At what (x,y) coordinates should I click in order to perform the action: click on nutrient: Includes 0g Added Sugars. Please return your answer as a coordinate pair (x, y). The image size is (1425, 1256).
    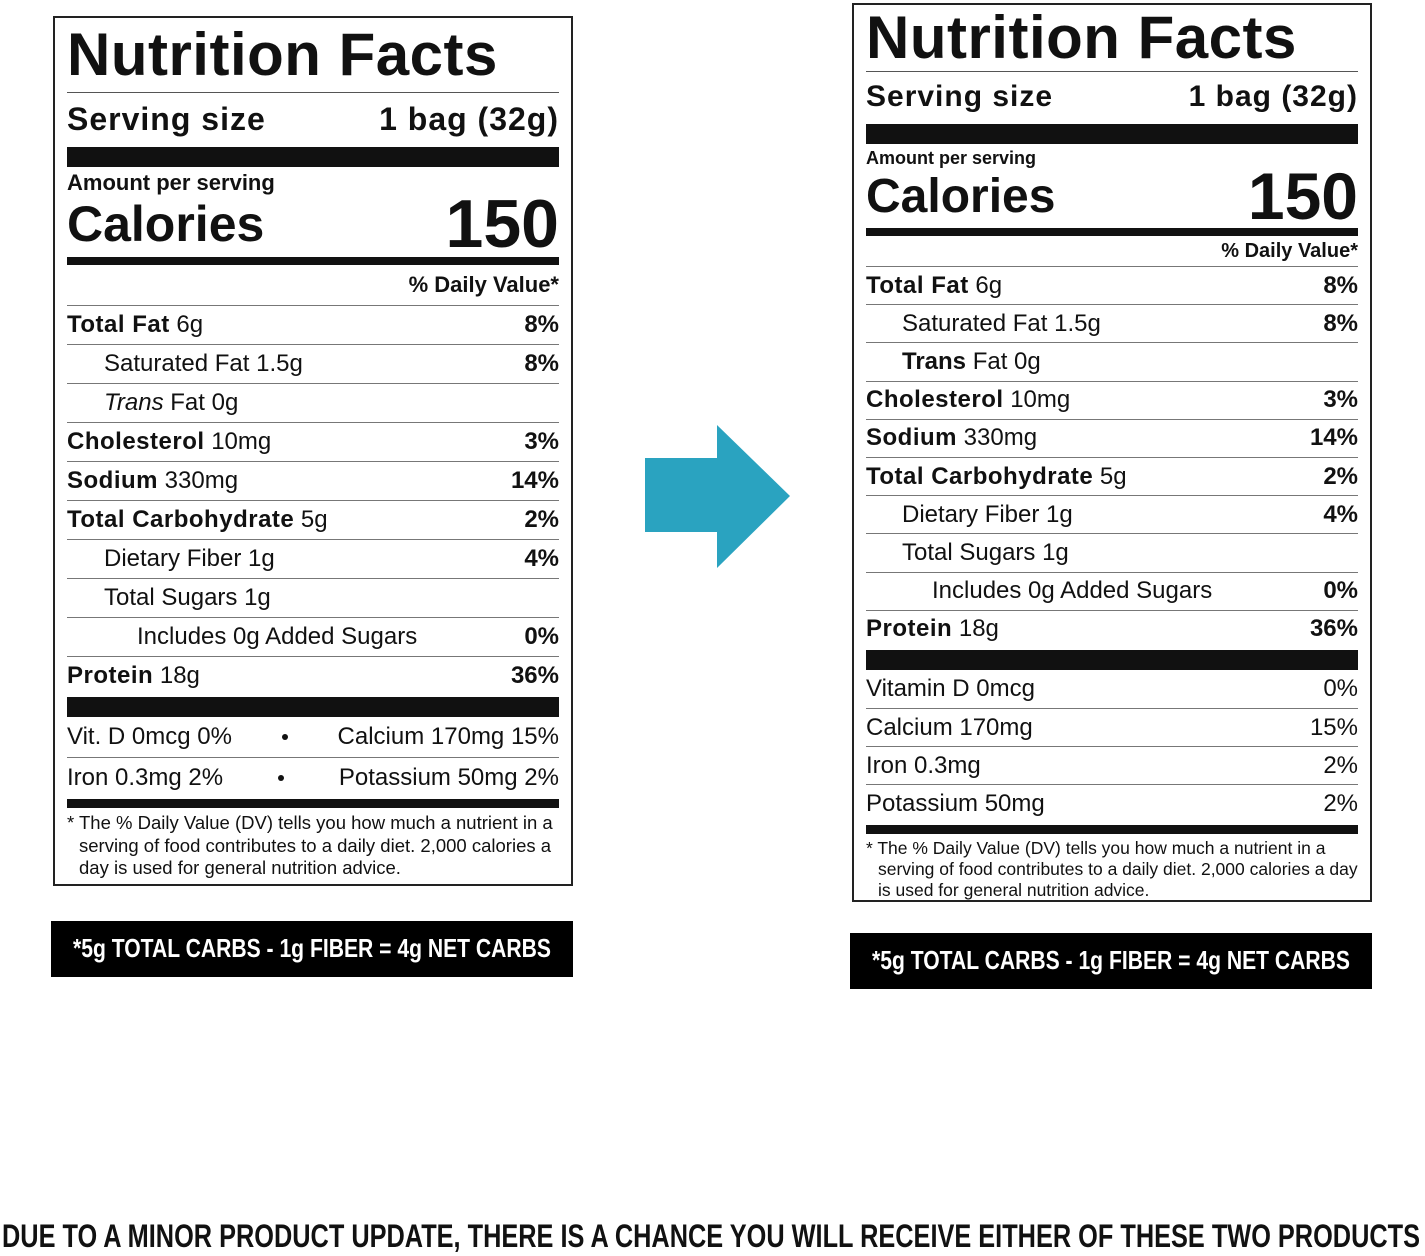
    Looking at the image, I should click on (1039, 591).